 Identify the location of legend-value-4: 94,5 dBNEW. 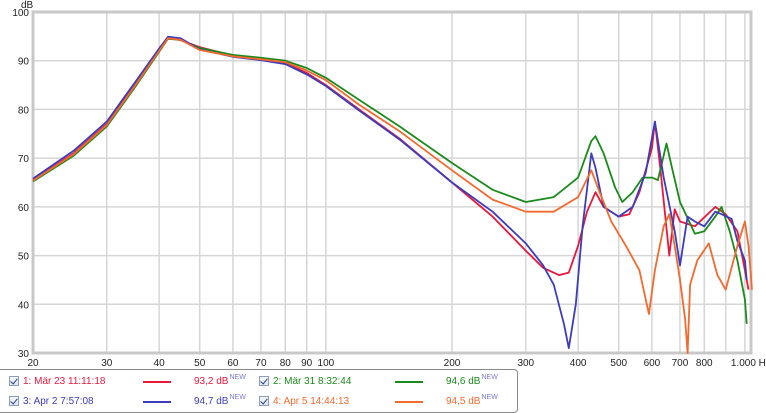
(472, 400).